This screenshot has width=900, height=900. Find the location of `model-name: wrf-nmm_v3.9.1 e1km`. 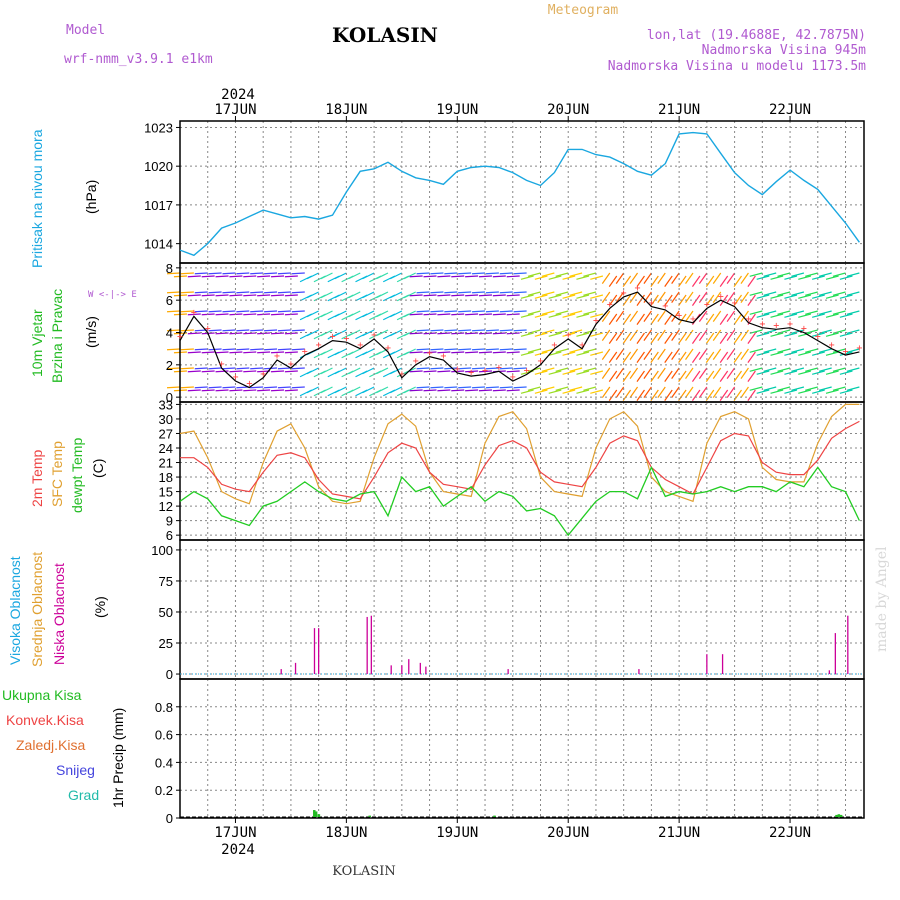

model-name: wrf-nmm_v3.9.1 e1km is located at coordinates (138, 59).